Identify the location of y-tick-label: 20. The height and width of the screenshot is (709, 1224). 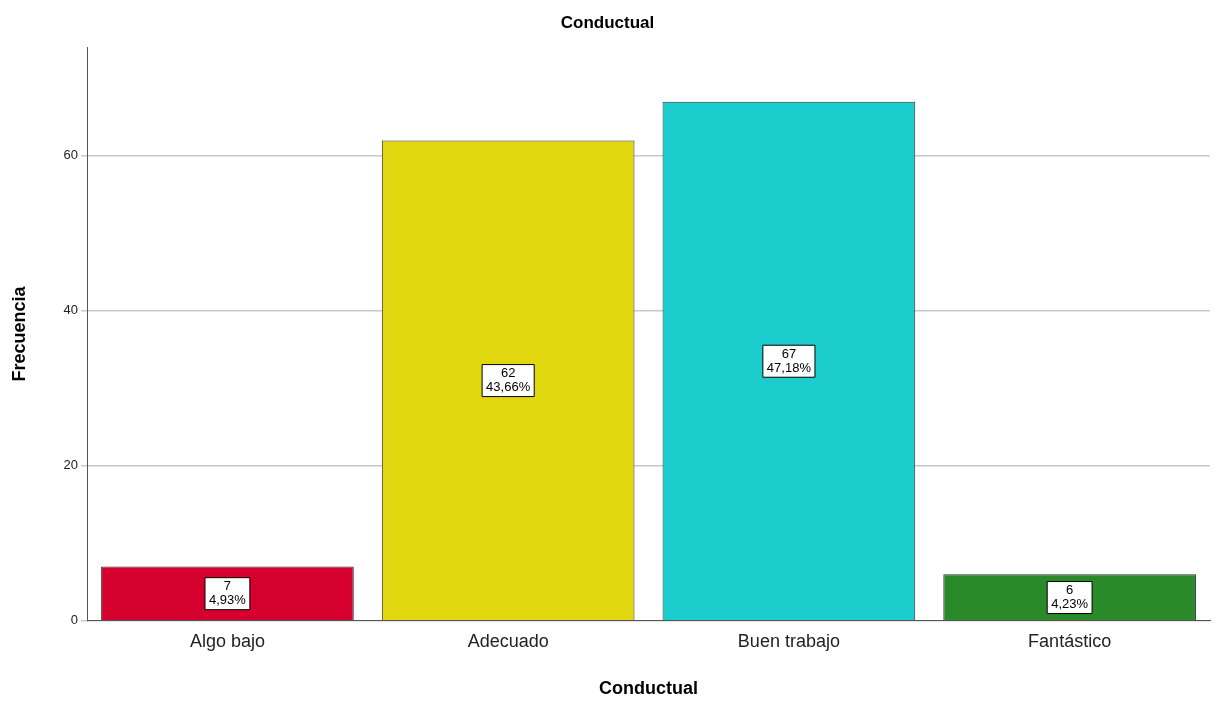
(71, 465).